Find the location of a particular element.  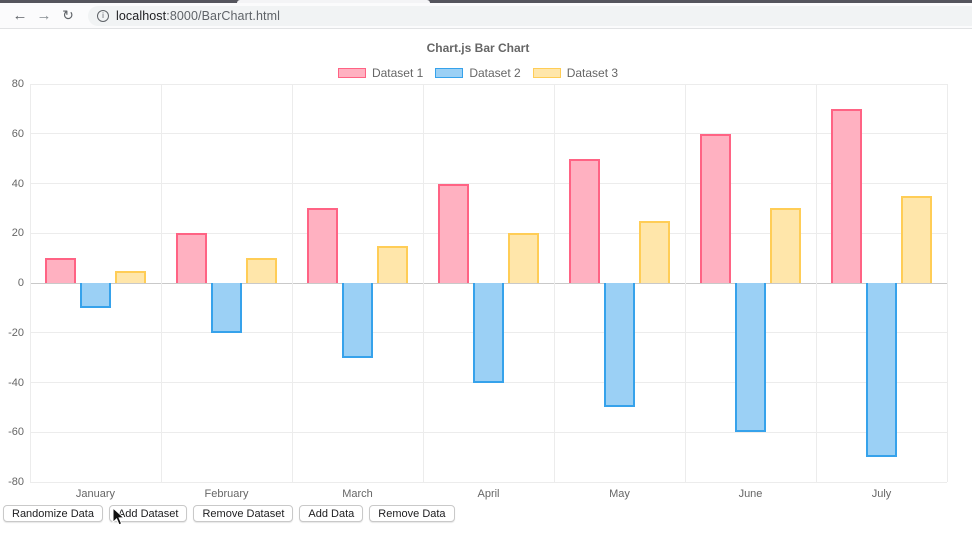

bar-dataset-3-may is located at coordinates (654, 251).